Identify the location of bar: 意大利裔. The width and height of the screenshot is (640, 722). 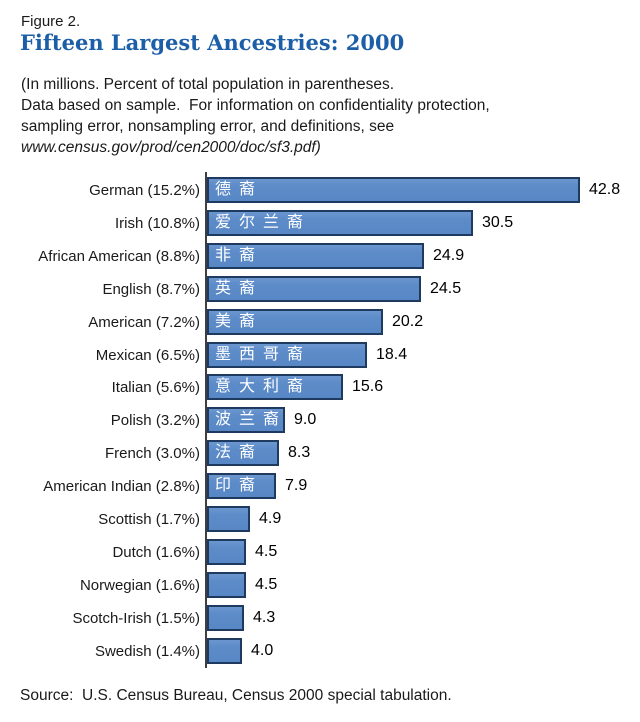
(275, 387).